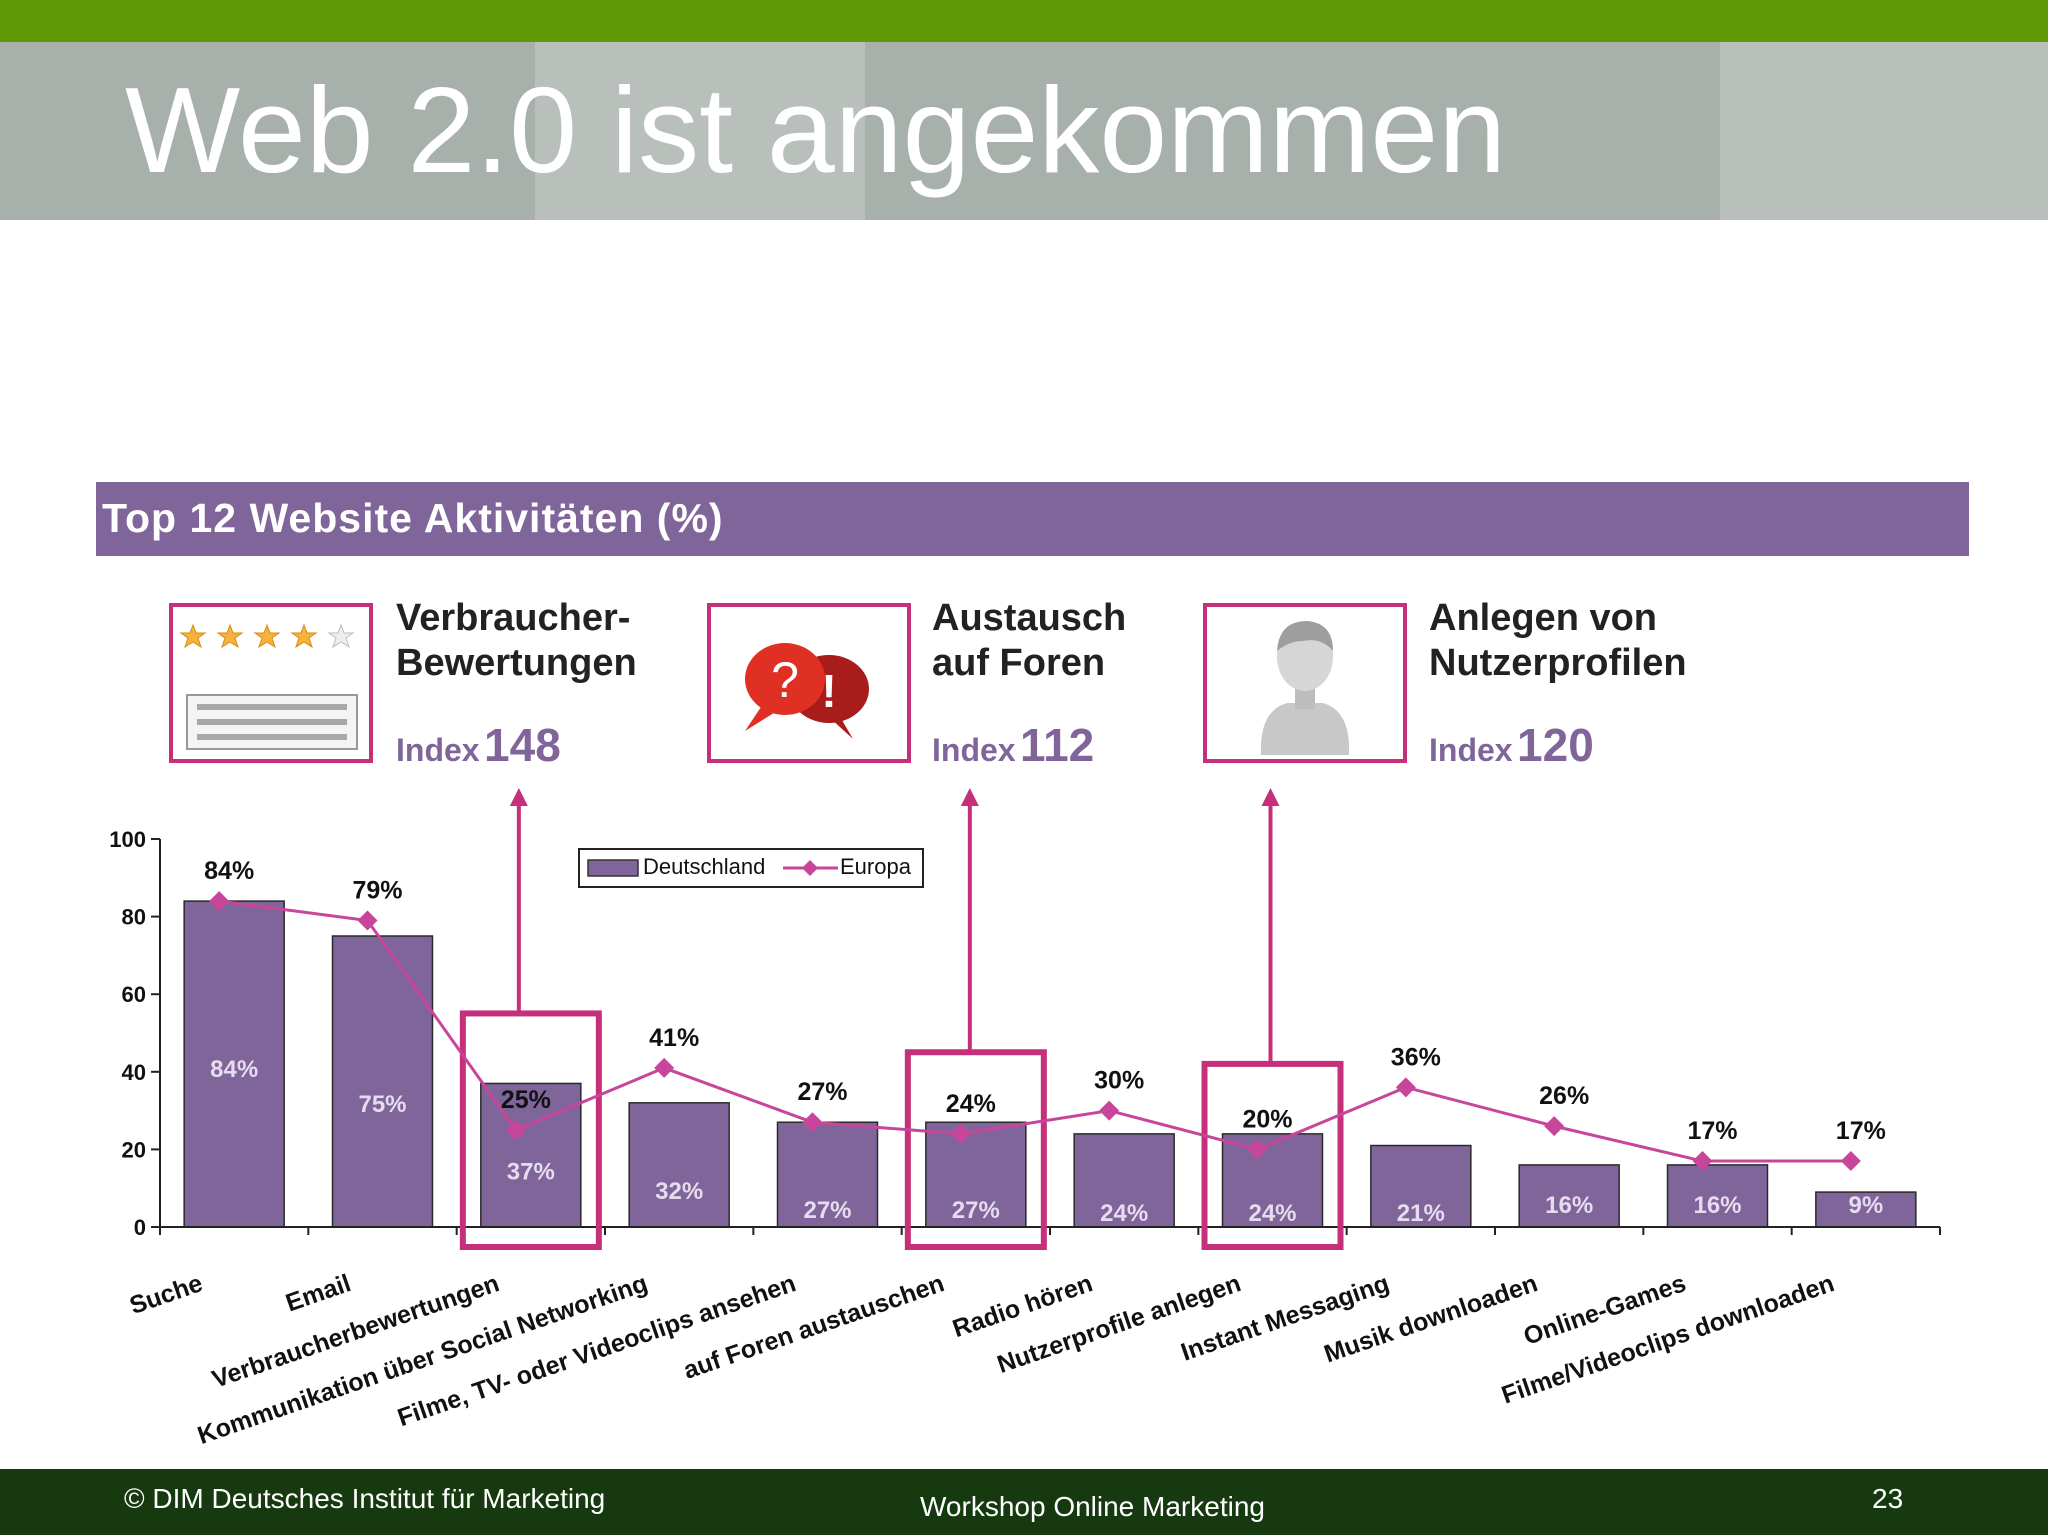 The height and width of the screenshot is (1535, 2048). What do you see at coordinates (704, 866) in the screenshot?
I see `legend-label-deutschland: Deutschland` at bounding box center [704, 866].